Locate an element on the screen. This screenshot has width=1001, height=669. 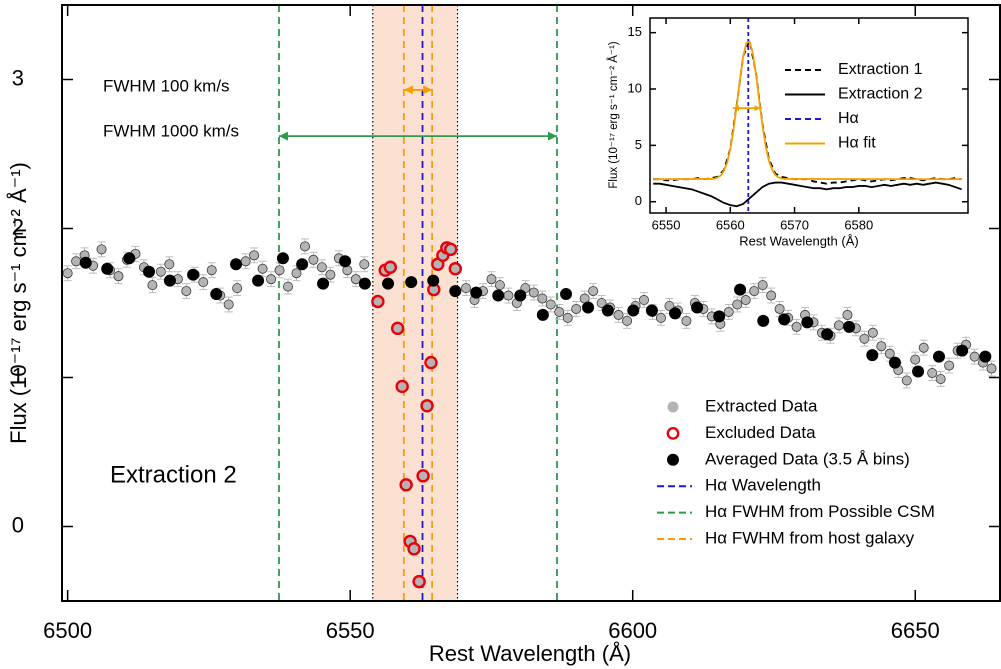
y-tick-label: 5 is located at coordinates (638, 144).